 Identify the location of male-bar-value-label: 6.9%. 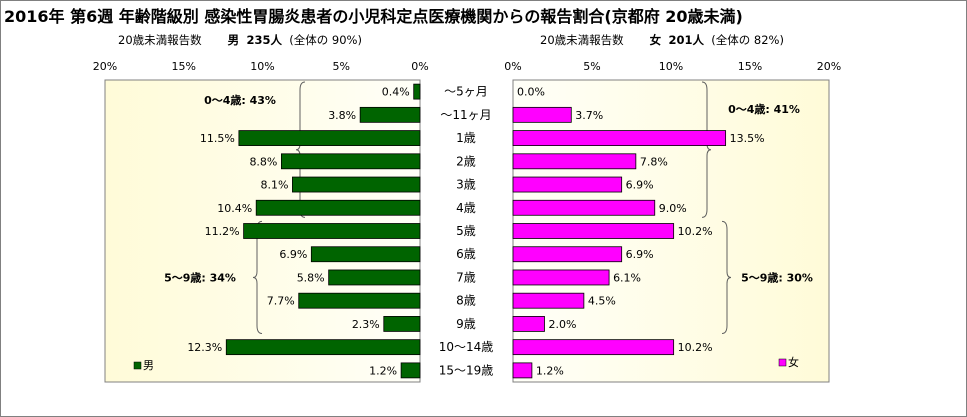
(293, 254).